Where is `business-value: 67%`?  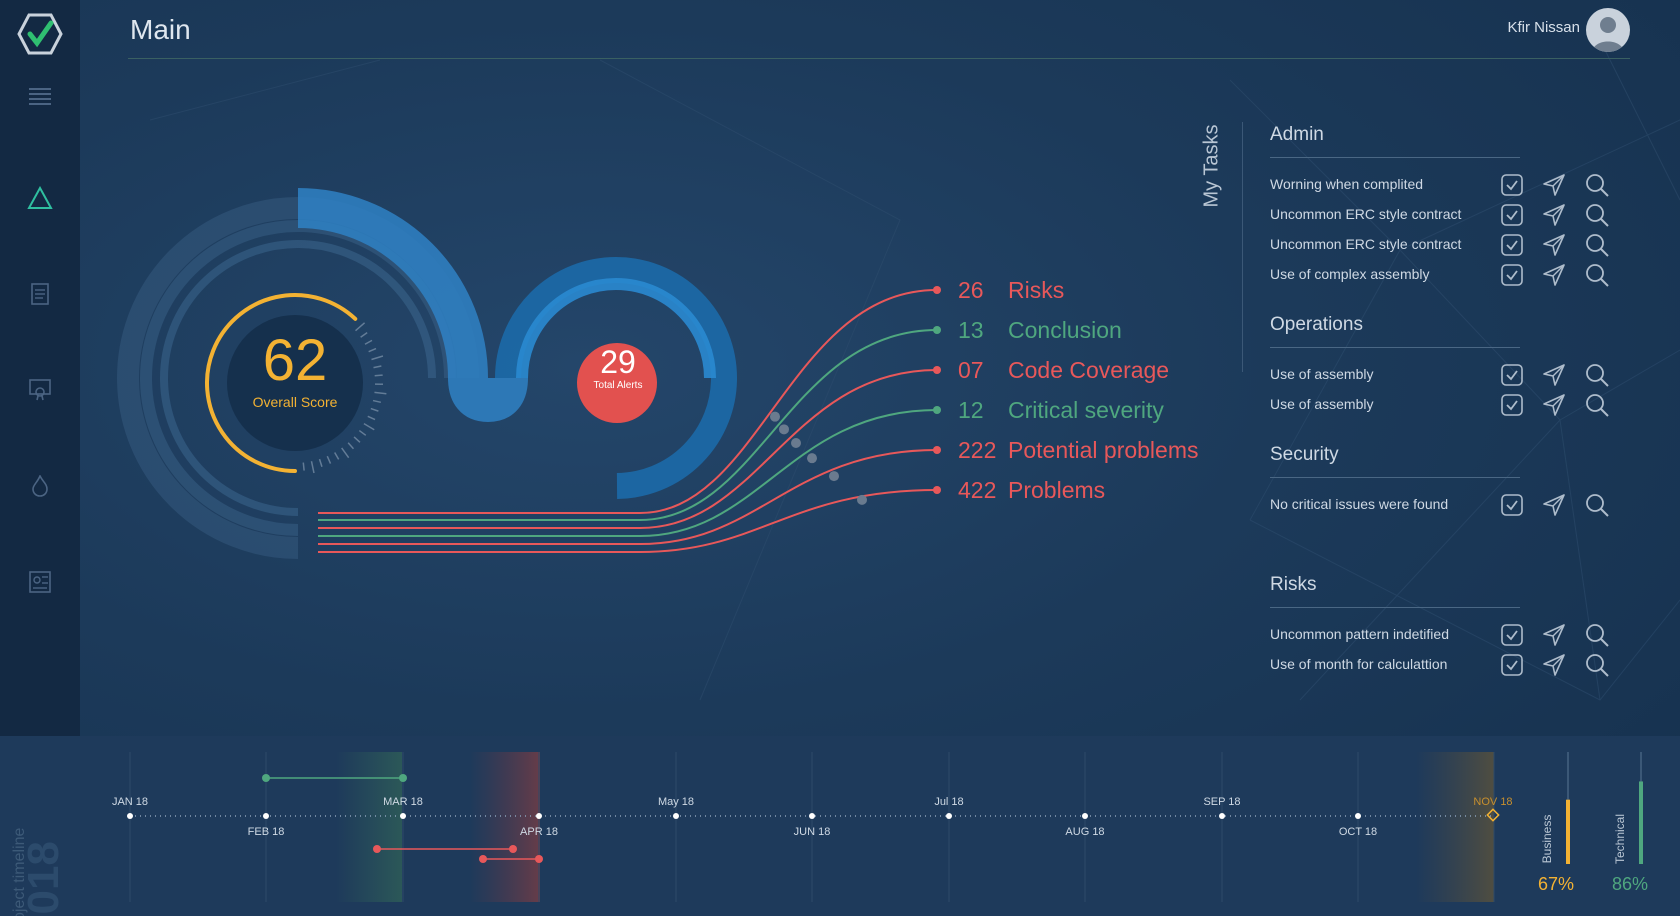 business-value: 67% is located at coordinates (1556, 884).